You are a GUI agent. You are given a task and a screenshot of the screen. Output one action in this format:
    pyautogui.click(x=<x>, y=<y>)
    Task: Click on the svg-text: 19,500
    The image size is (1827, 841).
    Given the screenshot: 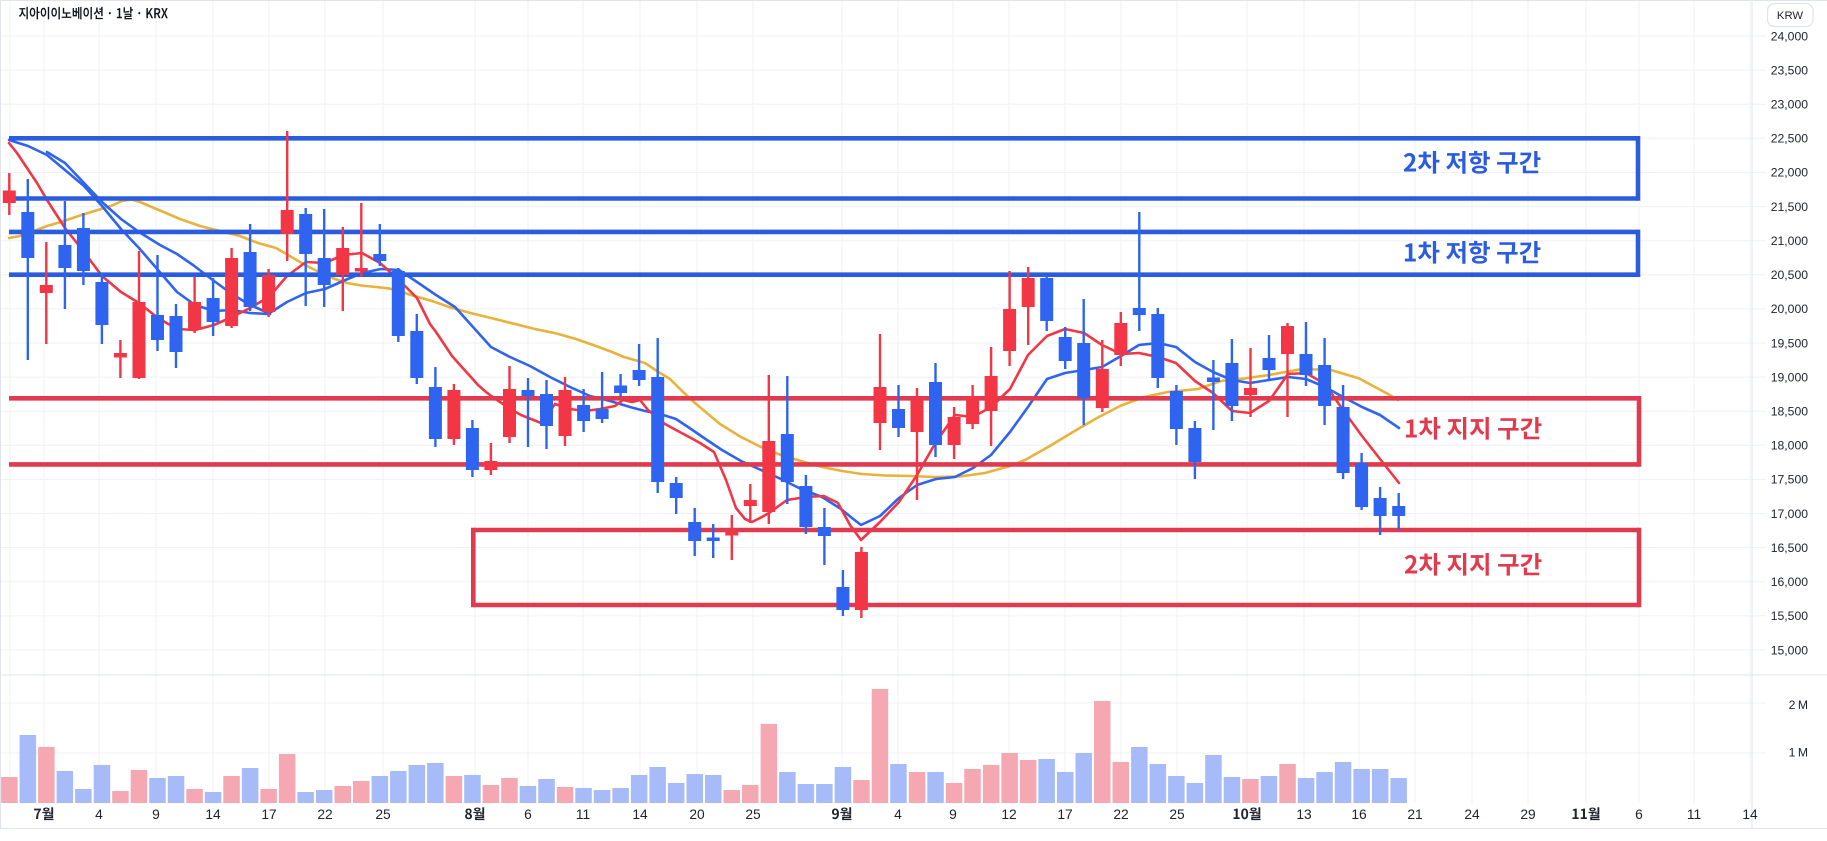 What is the action you would take?
    pyautogui.click(x=1789, y=343)
    